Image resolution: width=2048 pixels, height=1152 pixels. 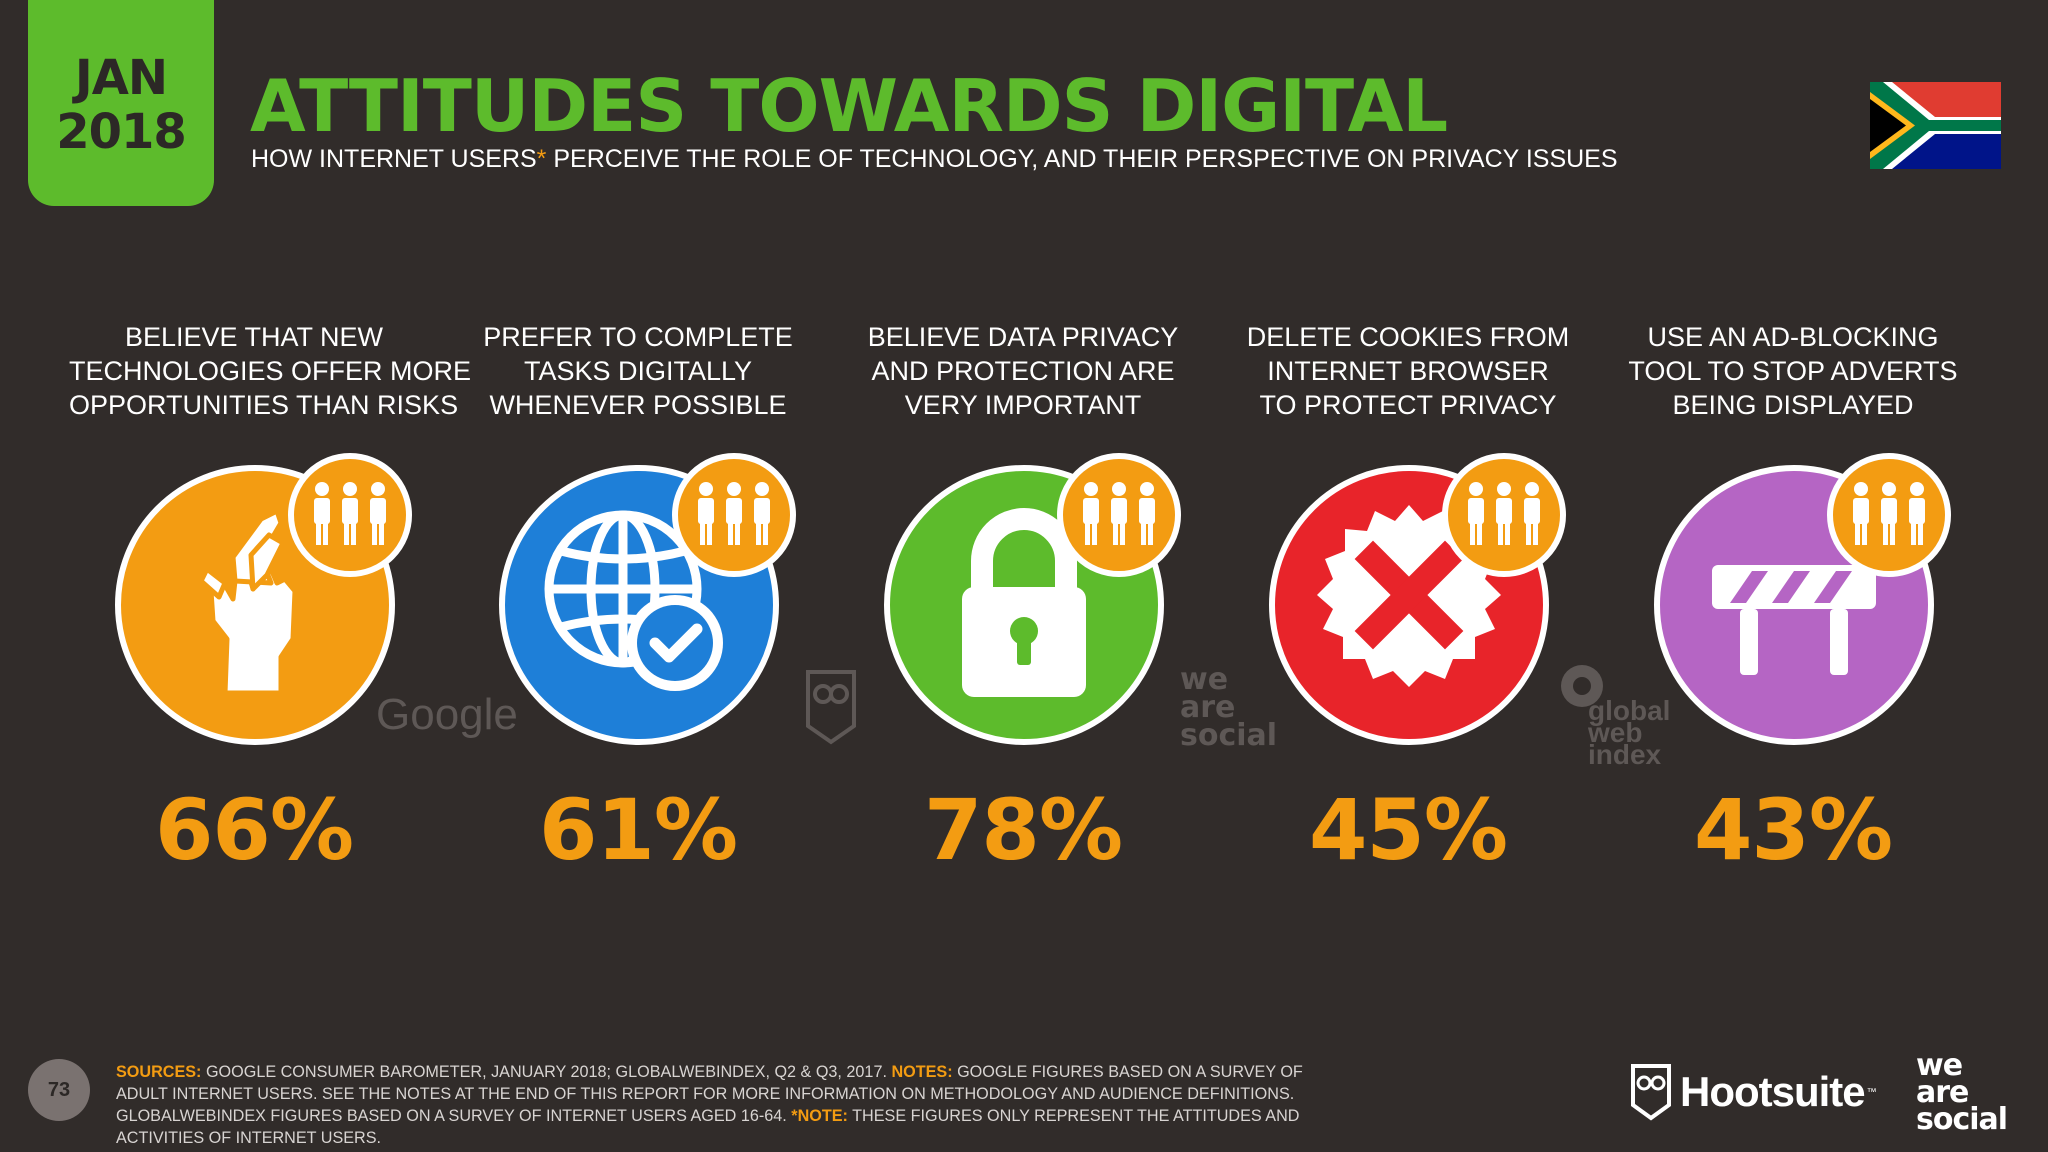 I want to click on hootsuite-owl-watermark-icon, so click(x=831, y=707).